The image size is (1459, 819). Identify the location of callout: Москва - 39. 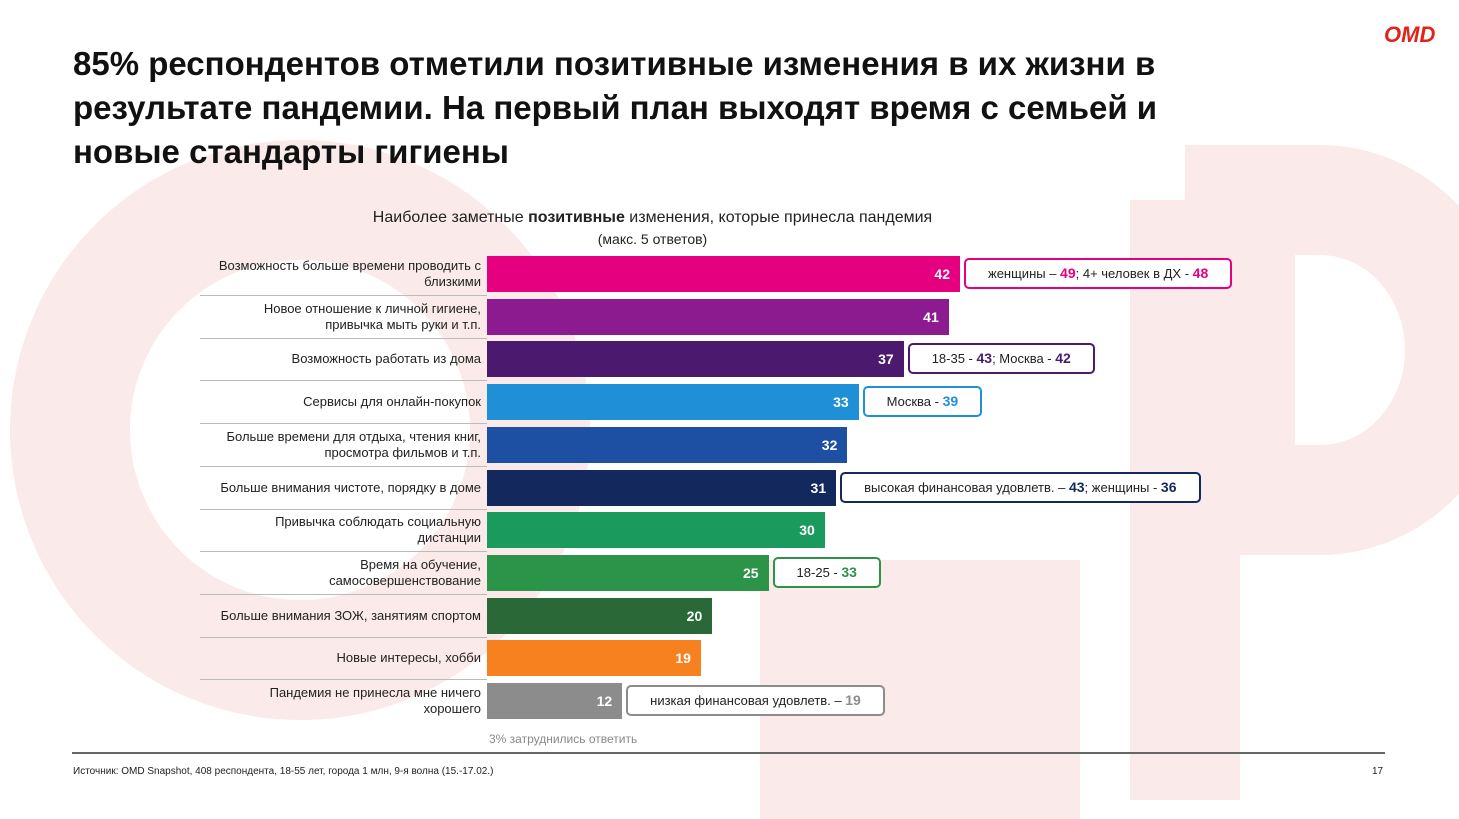
(922, 402).